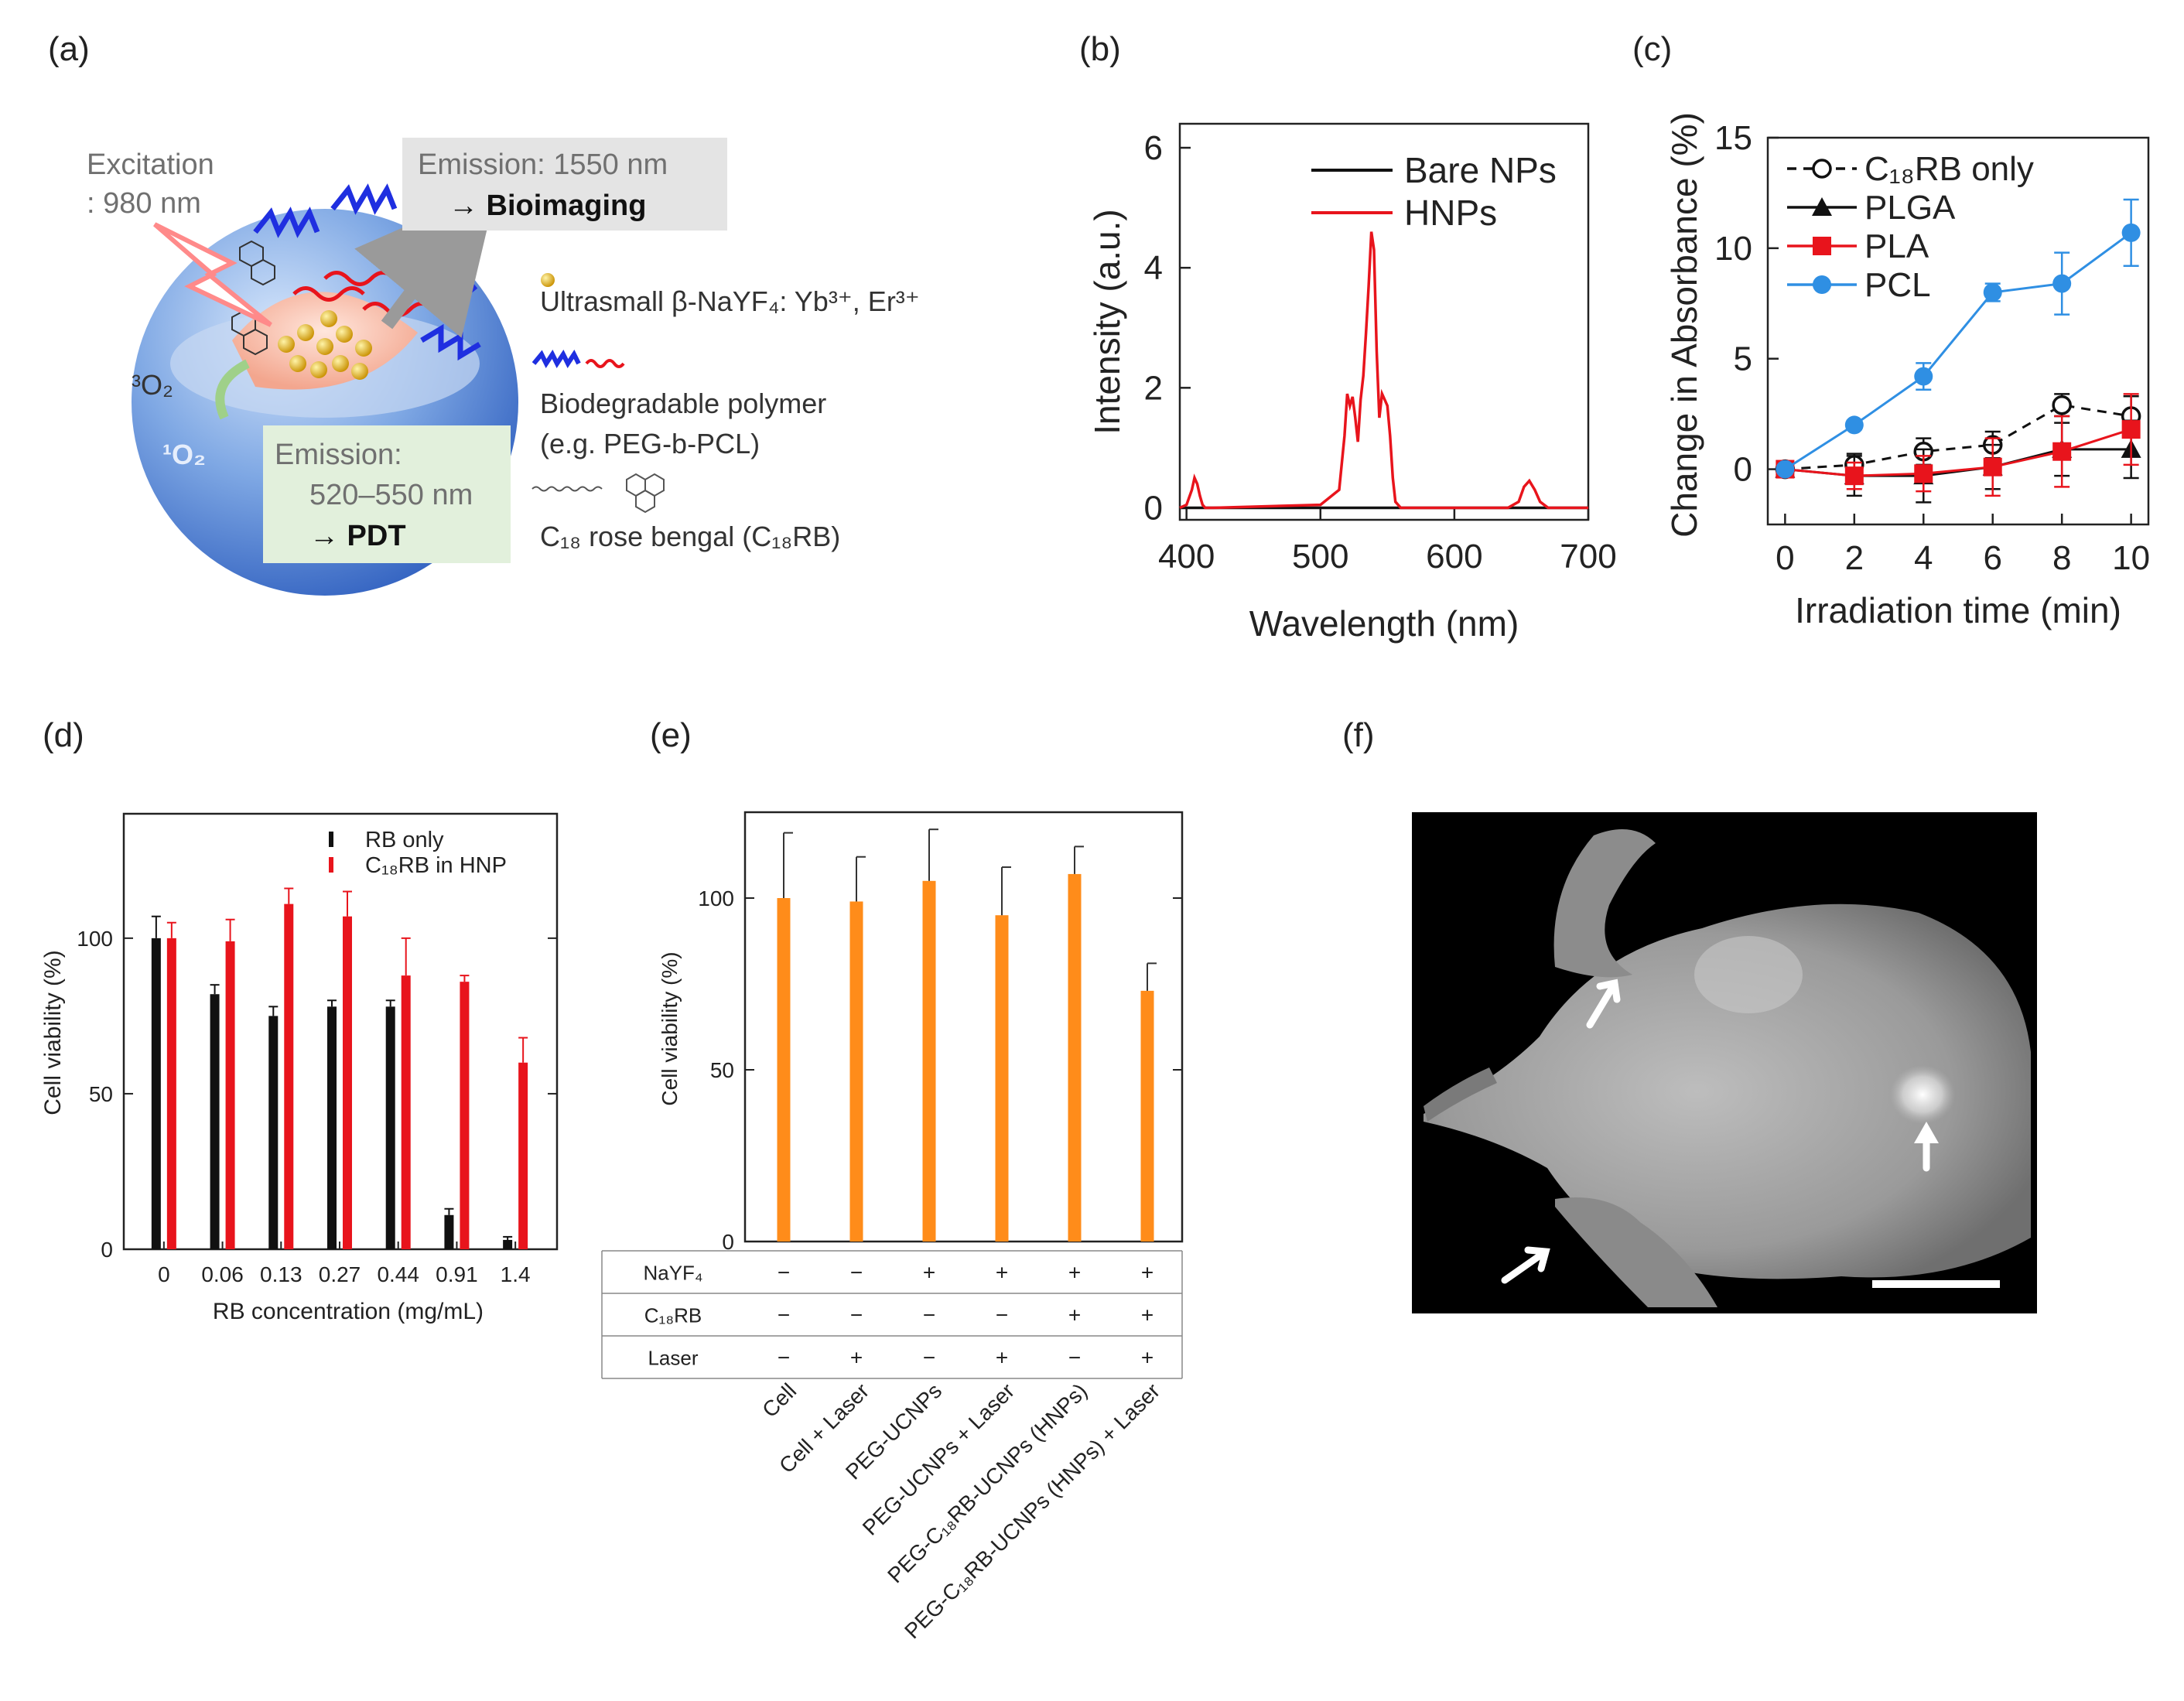  I want to click on y-tick-label: 15, so click(1733, 138).